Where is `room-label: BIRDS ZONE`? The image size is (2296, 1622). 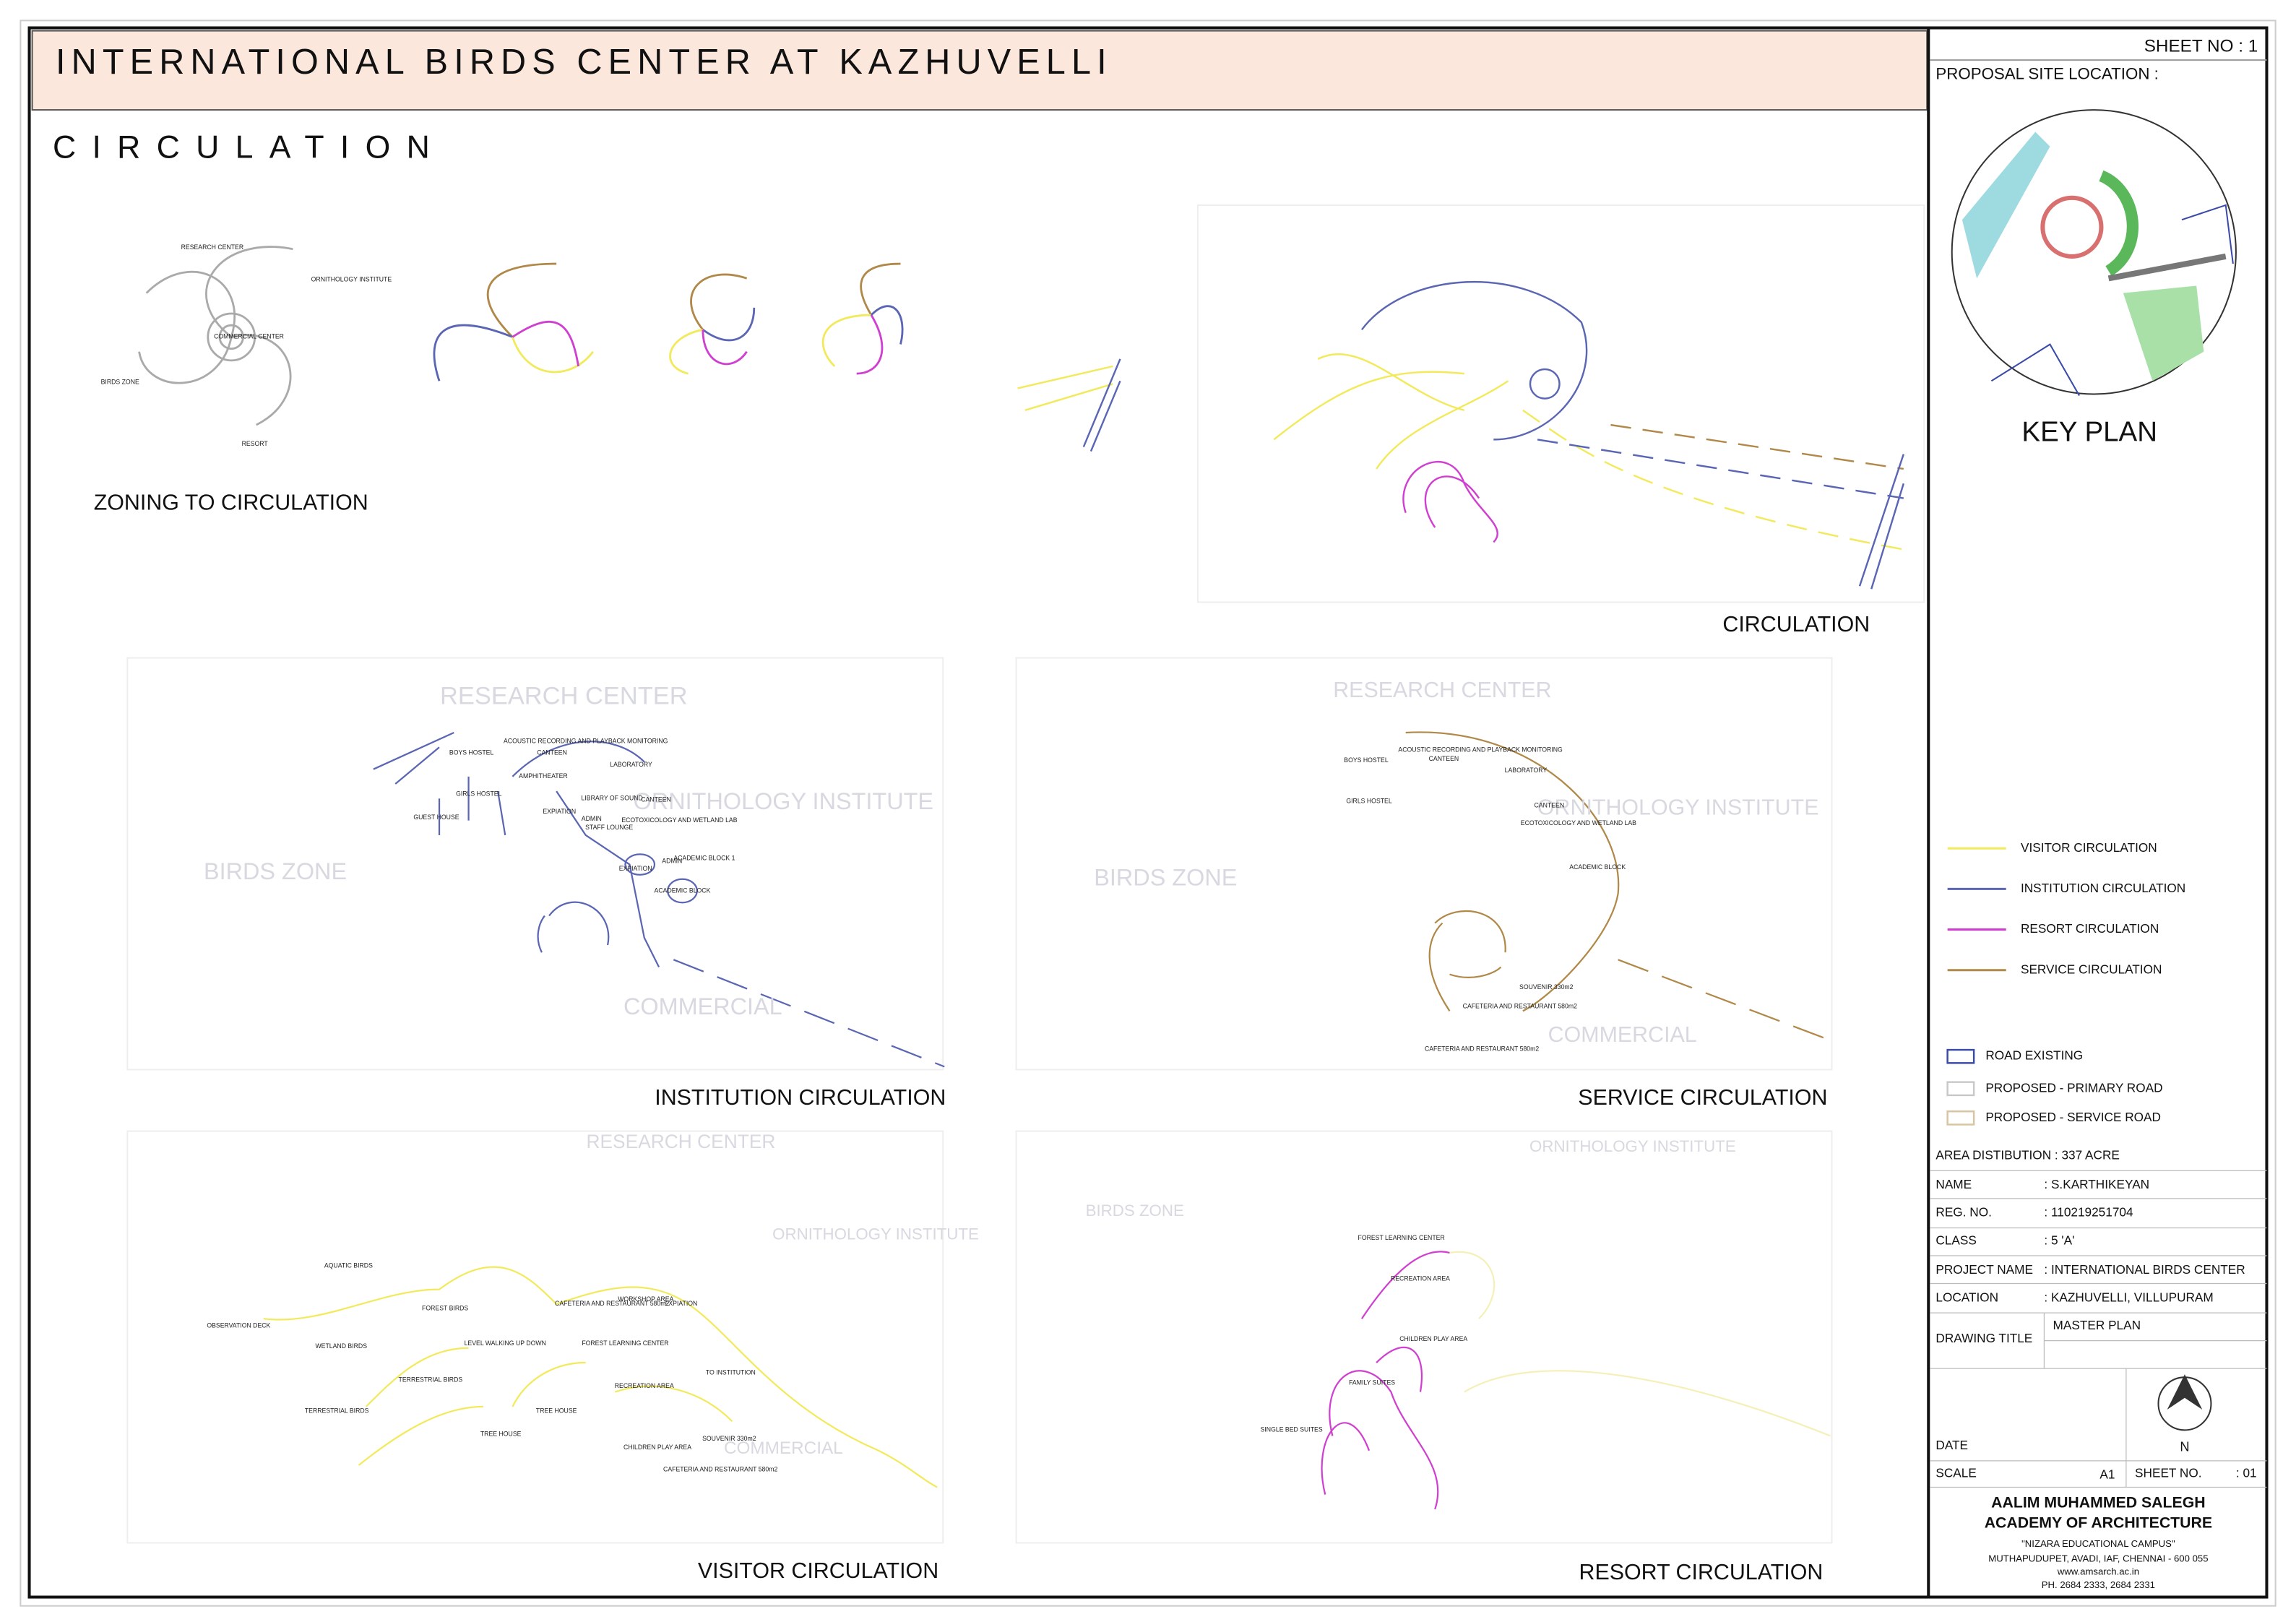 room-label: BIRDS ZONE is located at coordinates (120, 382).